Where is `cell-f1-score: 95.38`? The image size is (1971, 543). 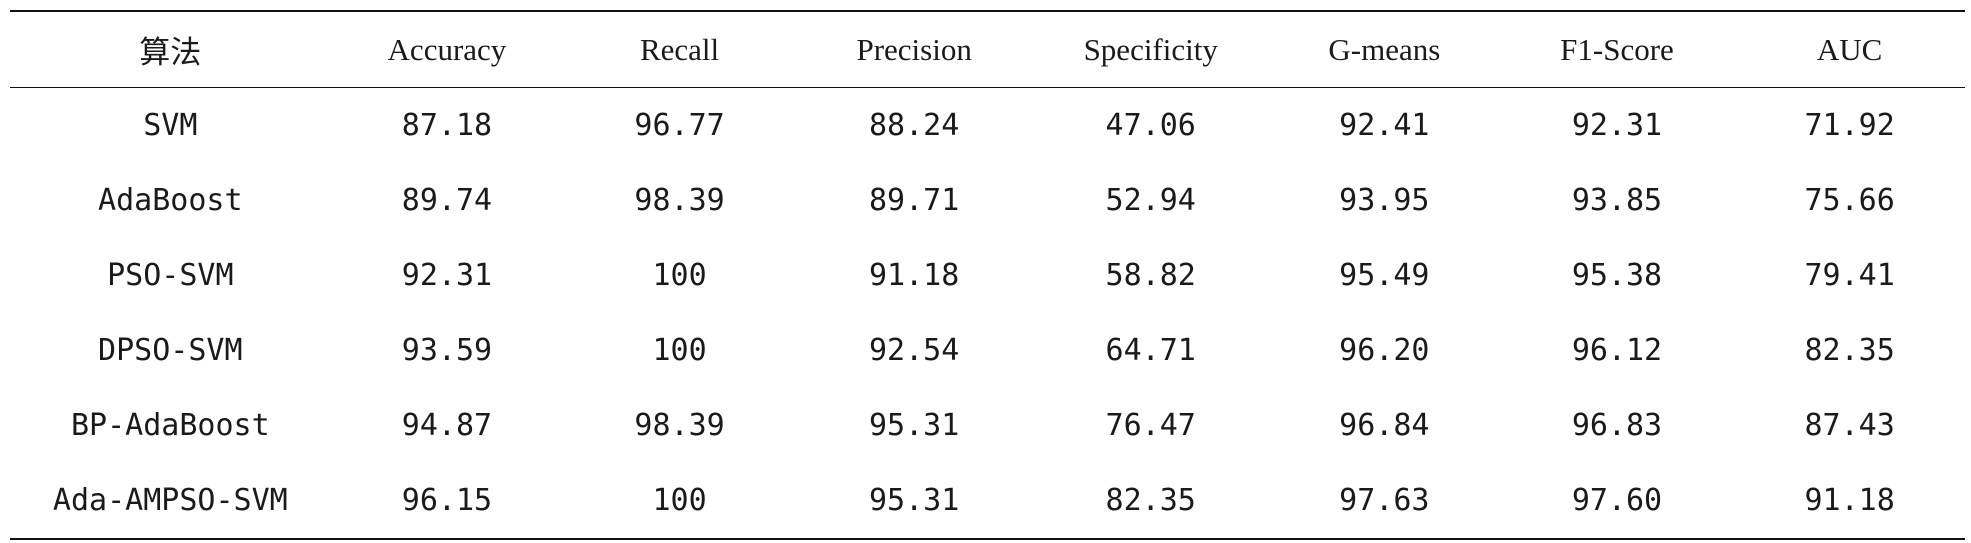 cell-f1-score: 95.38 is located at coordinates (1617, 275).